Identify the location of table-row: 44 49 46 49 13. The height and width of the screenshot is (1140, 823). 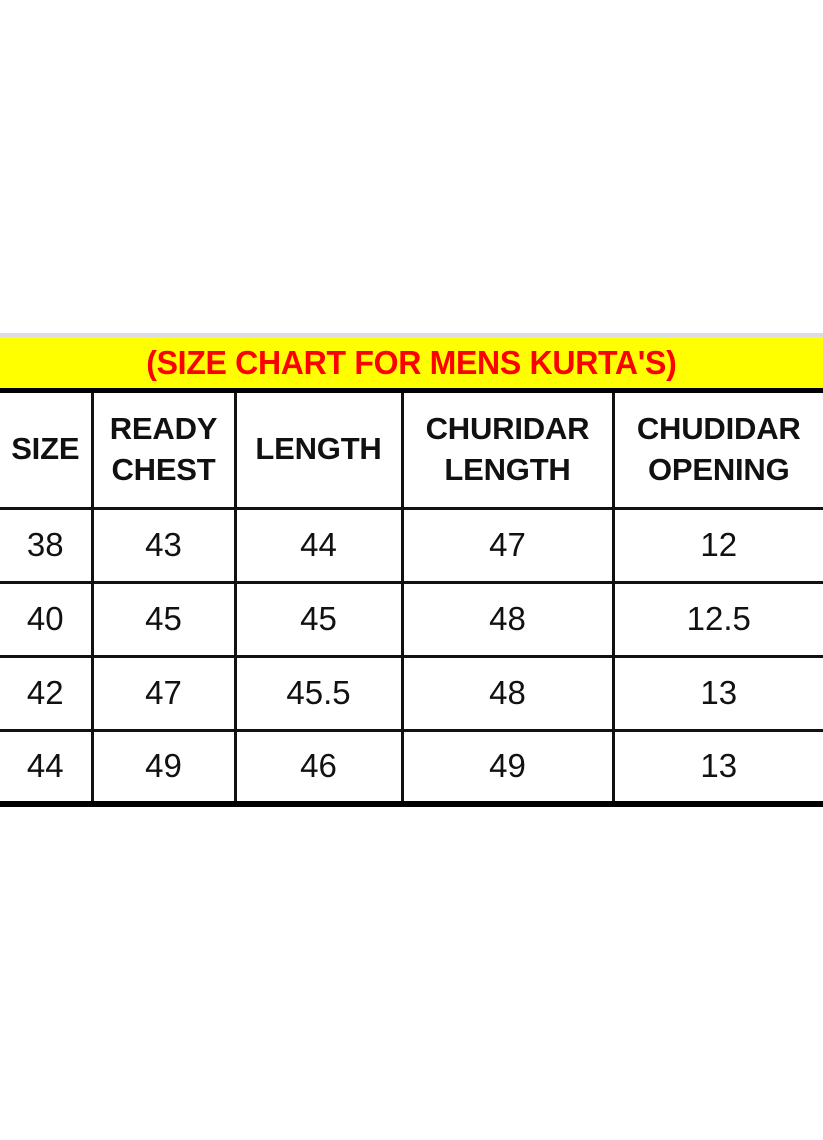
(411, 768).